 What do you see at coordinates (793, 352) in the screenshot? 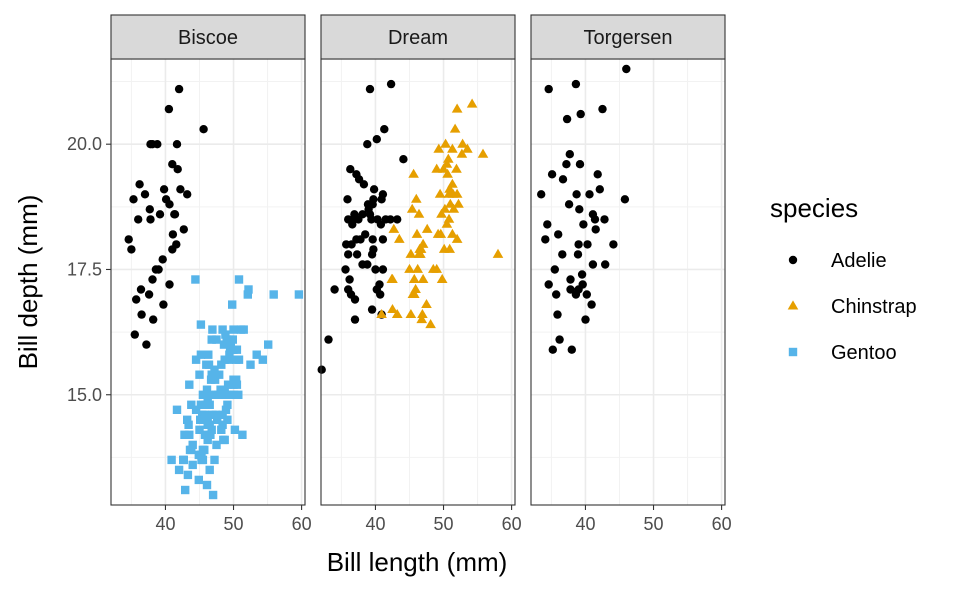
I see `legend-key` at bounding box center [793, 352].